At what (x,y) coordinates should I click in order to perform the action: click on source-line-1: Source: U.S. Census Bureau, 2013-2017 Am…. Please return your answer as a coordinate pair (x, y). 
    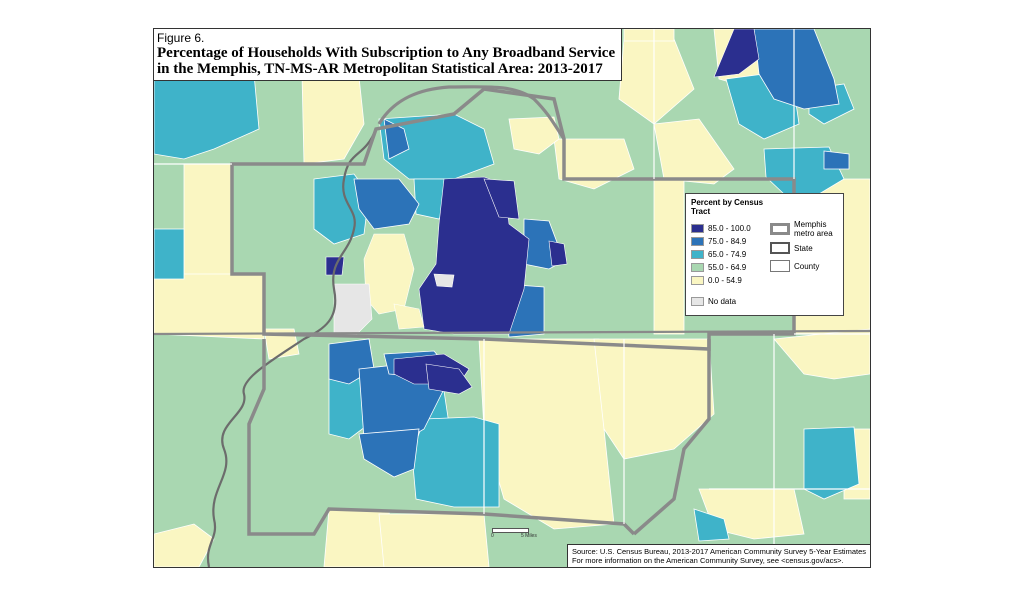
    Looking at the image, I should click on (718, 551).